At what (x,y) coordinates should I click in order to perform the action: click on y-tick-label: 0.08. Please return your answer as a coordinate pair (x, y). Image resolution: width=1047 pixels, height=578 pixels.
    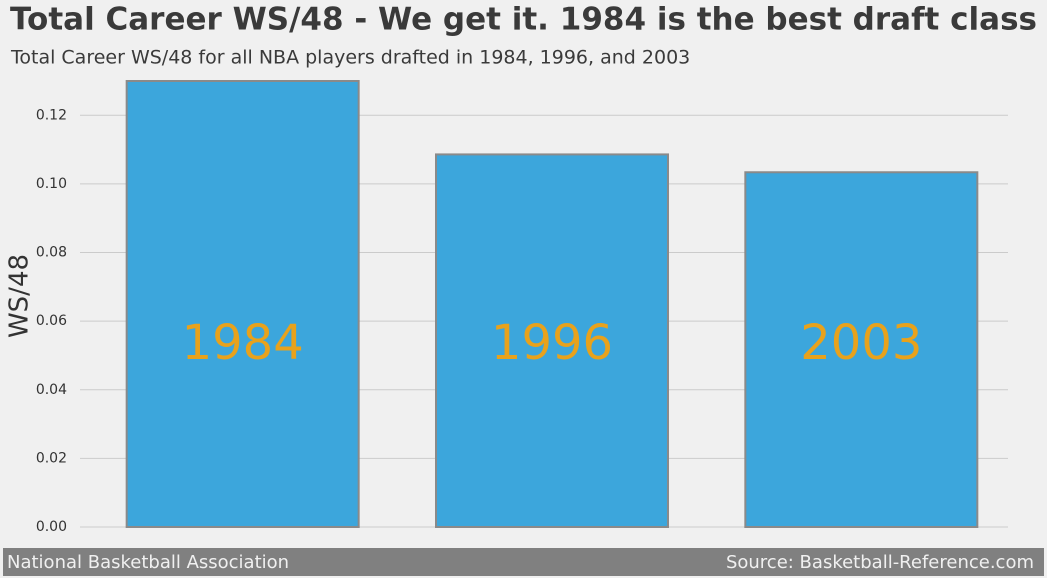
    Looking at the image, I should click on (51, 253).